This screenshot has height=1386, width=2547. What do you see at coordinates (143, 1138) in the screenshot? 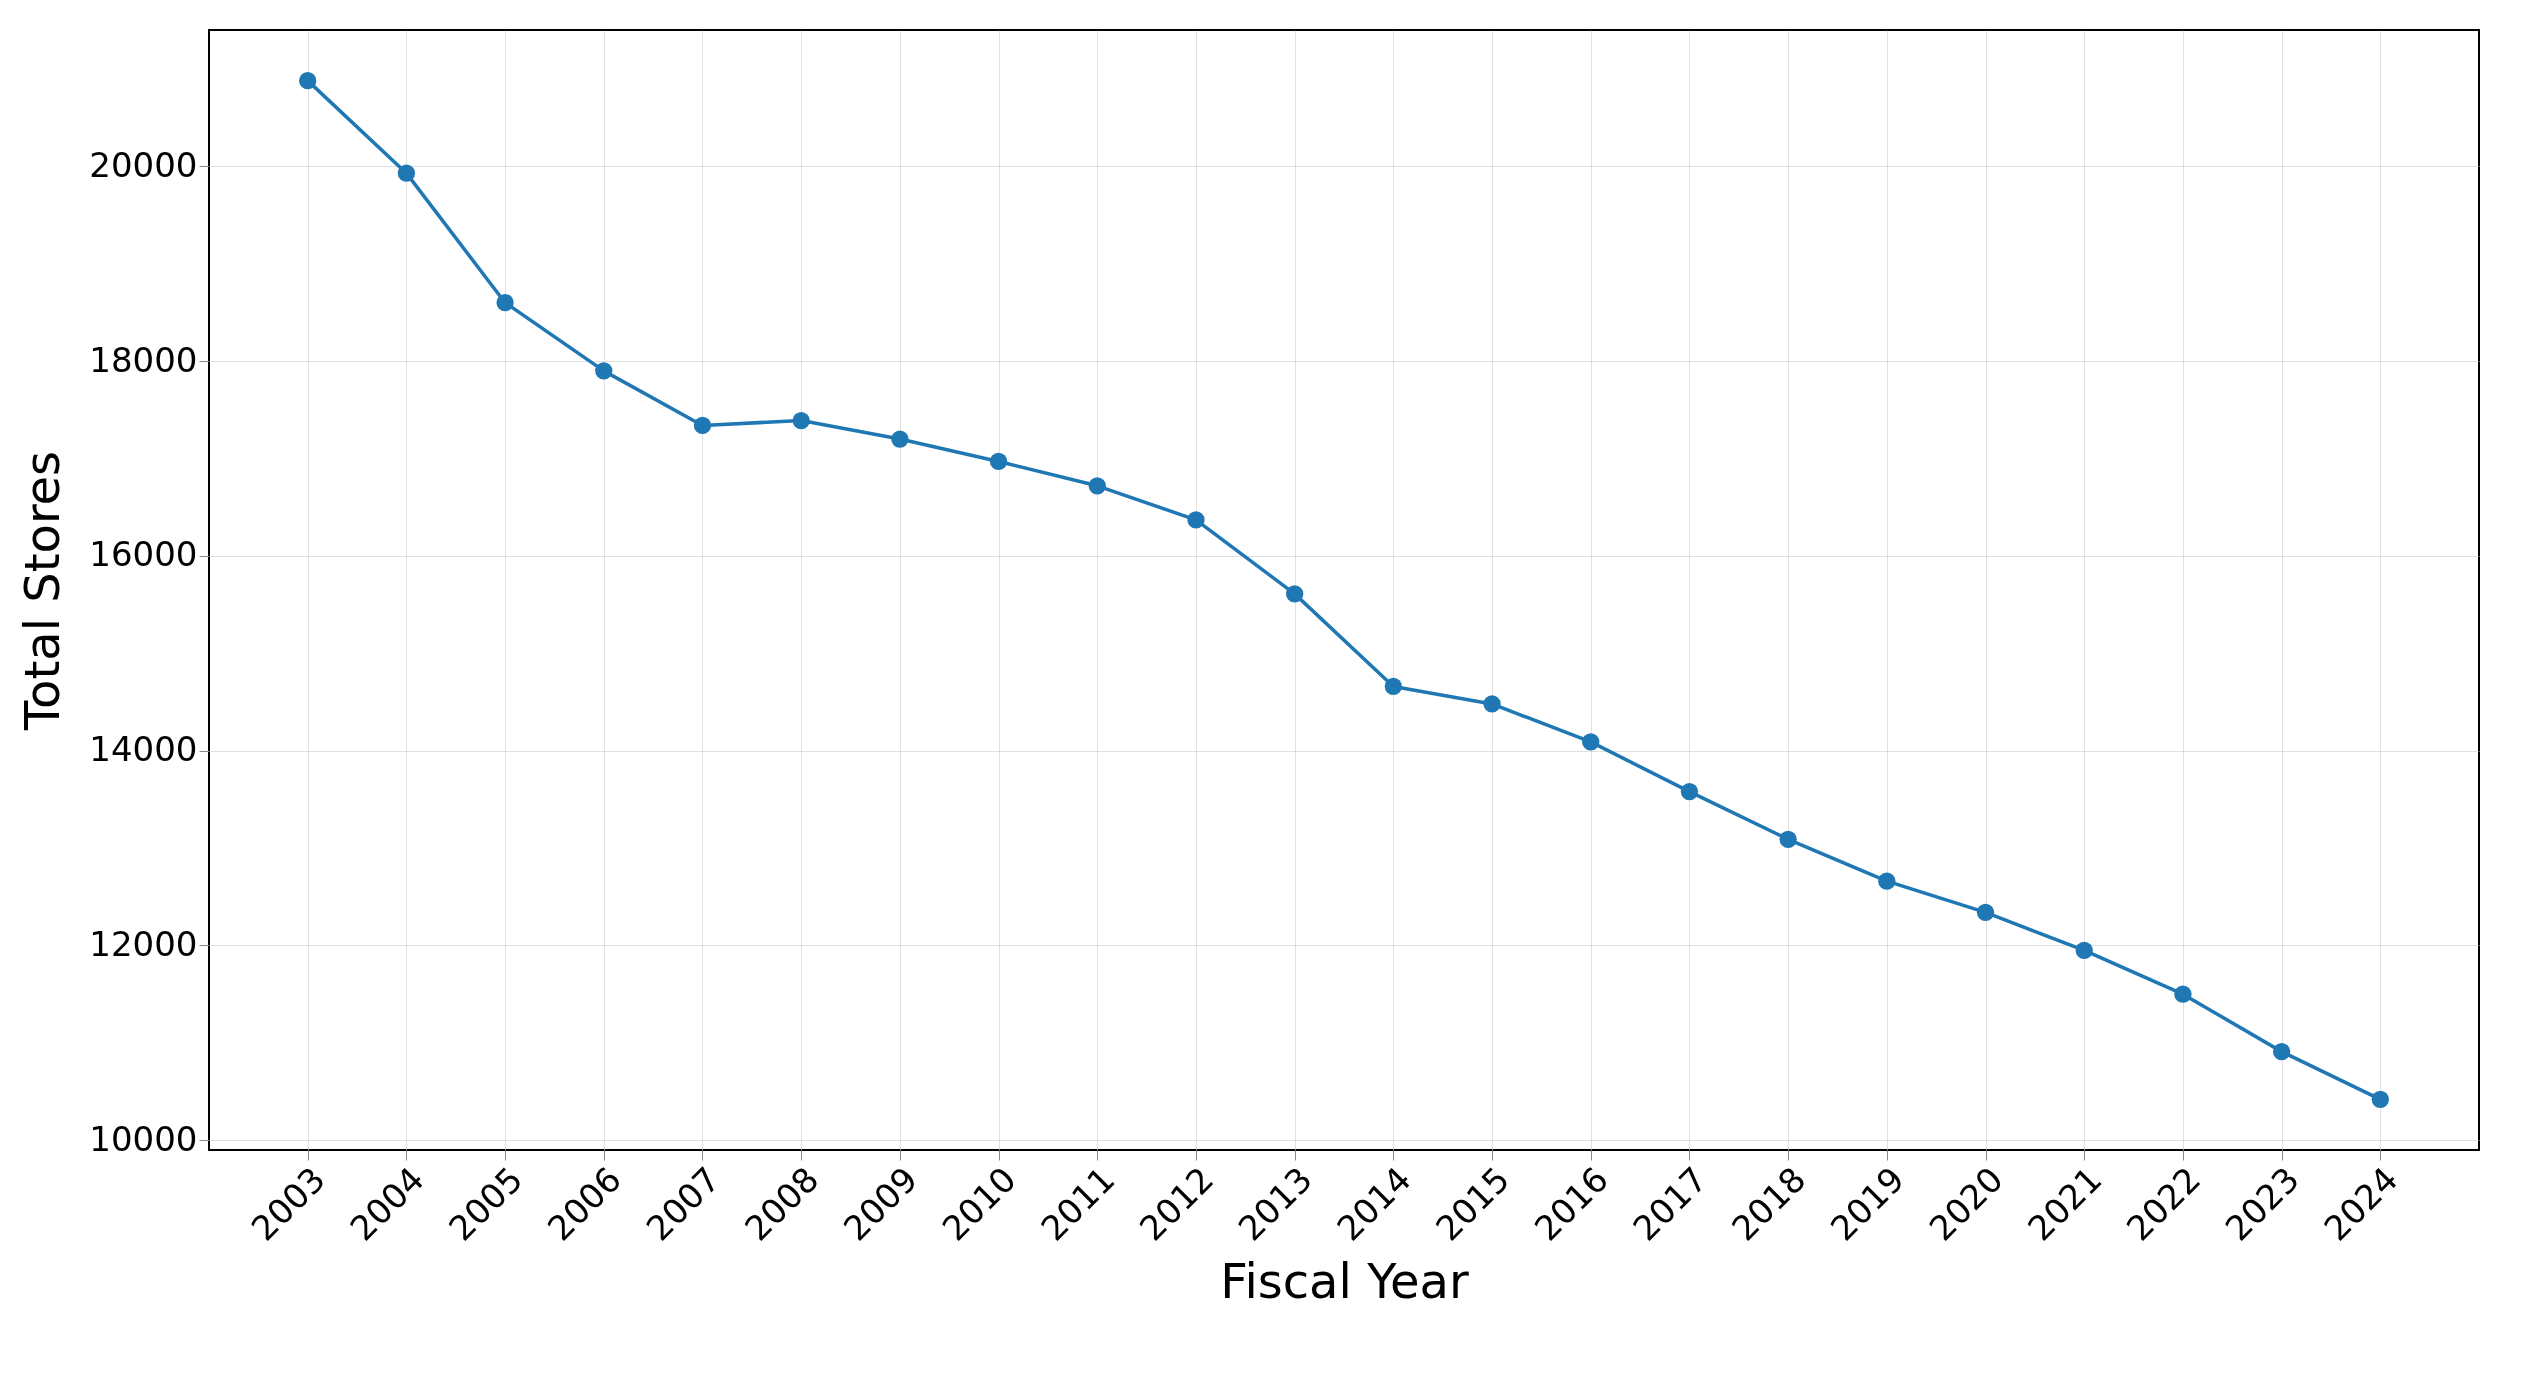
I see `y-tick-label: 10000` at bounding box center [143, 1138].